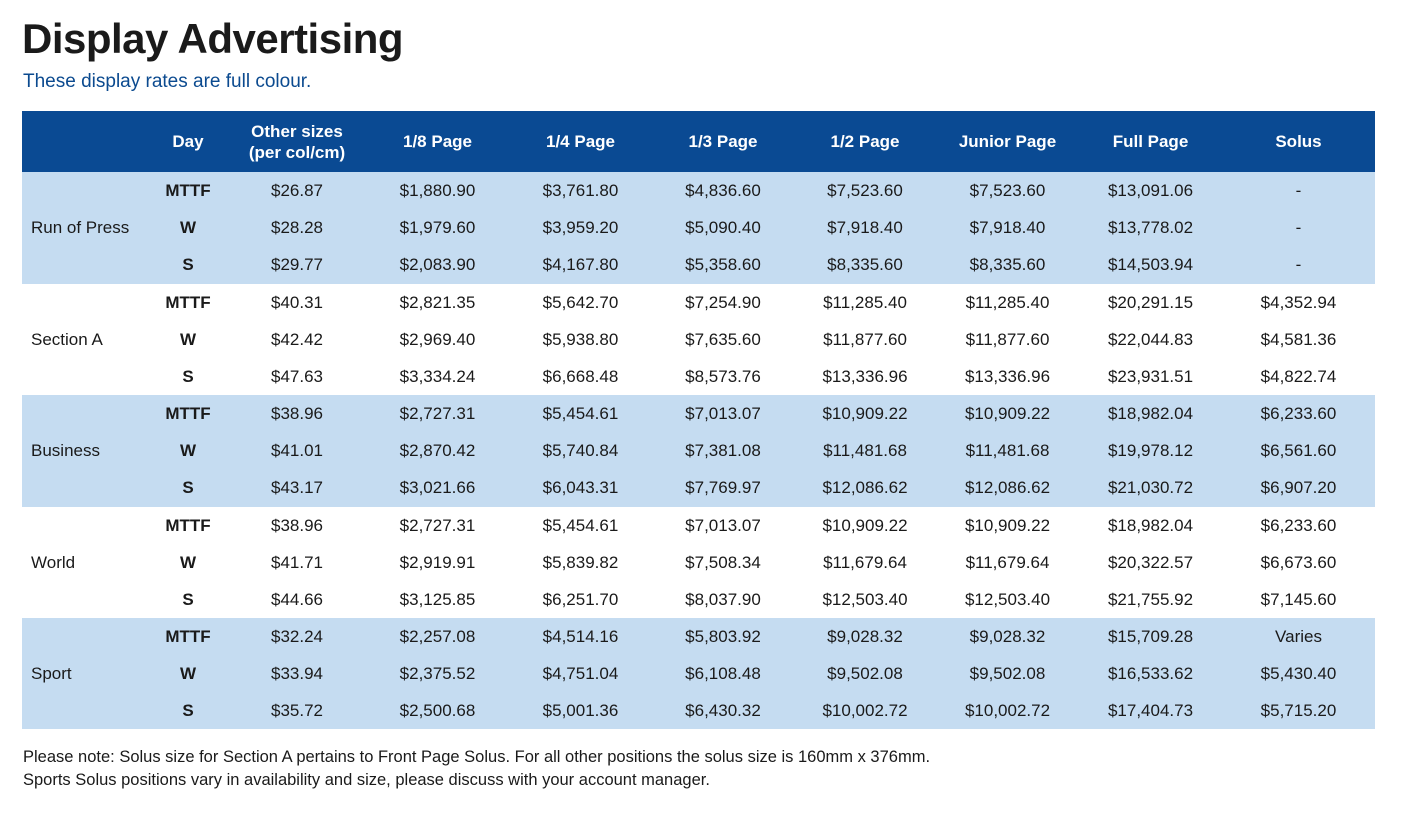 The image size is (1406, 826). I want to click on cell-other-sizes: $47.63, so click(297, 376).